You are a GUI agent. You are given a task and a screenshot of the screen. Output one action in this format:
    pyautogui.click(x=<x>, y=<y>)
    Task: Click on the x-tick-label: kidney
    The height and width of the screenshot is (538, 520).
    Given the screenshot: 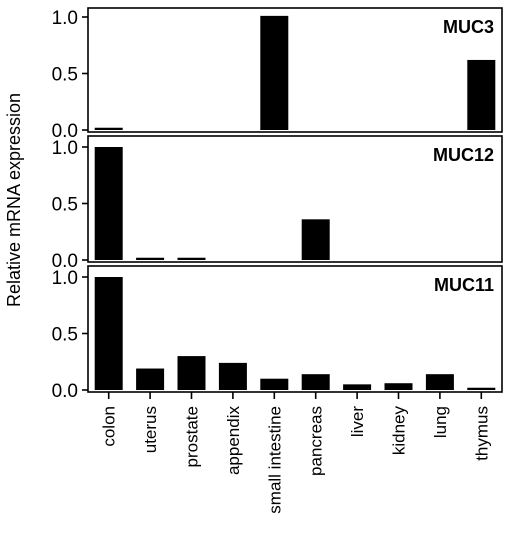 What is the action you would take?
    pyautogui.click(x=399, y=431)
    